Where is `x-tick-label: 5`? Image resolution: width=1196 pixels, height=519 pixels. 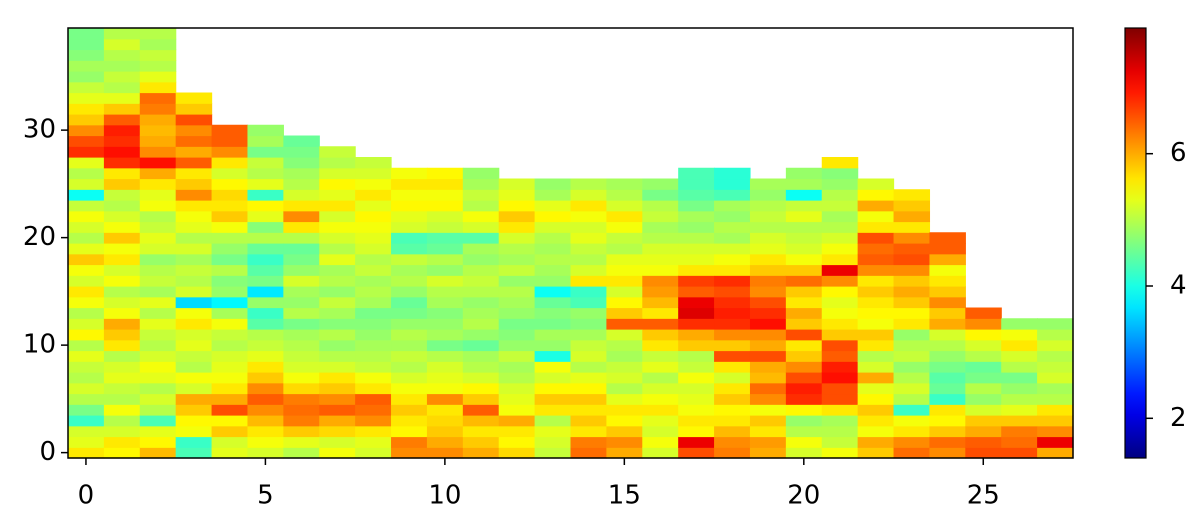
x-tick-label: 5 is located at coordinates (265, 496).